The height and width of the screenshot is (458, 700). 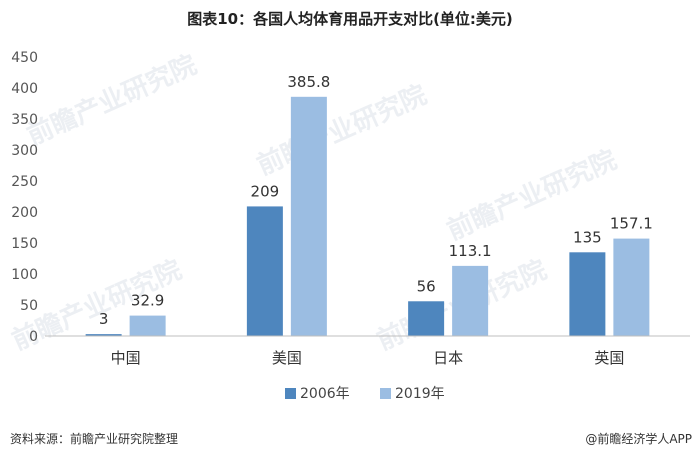 What do you see at coordinates (24, 213) in the screenshot?
I see `y-tick-label: 200` at bounding box center [24, 213].